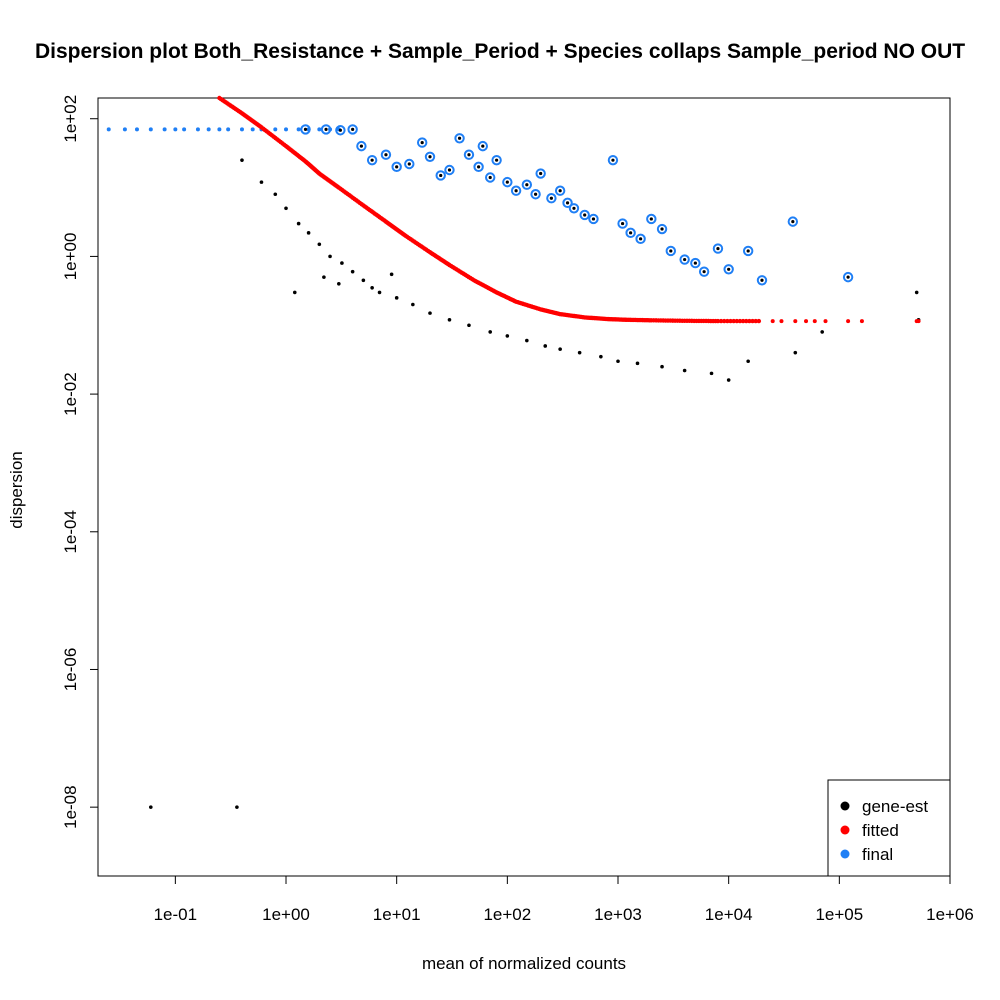 This screenshot has height=1000, width=1000. I want to click on legend: gene-est fitted final, so click(889, 828).